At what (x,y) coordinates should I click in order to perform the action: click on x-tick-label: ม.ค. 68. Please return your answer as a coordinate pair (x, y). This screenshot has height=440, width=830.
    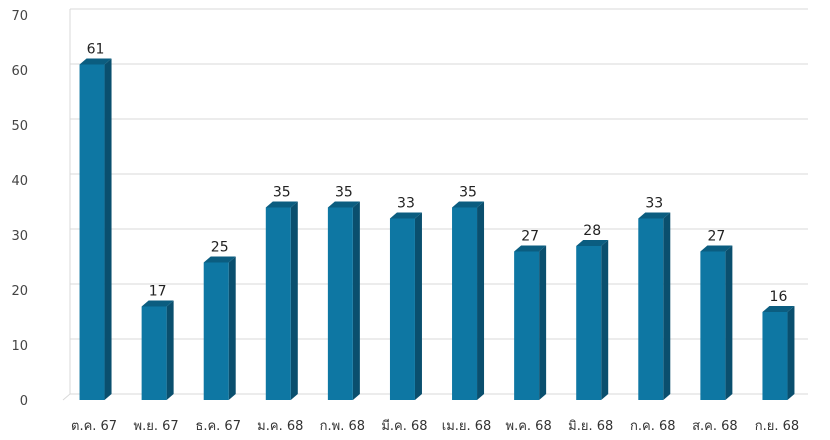
    Looking at the image, I should click on (280, 426).